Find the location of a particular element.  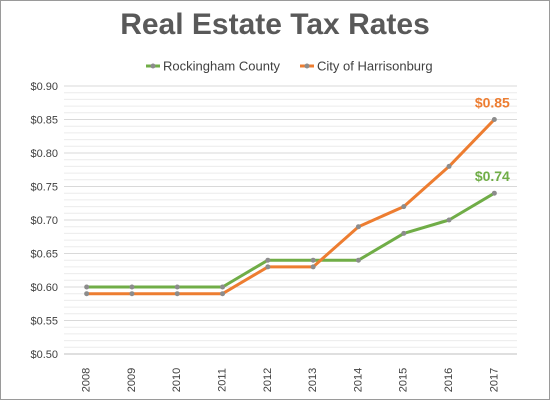

x-tick-label: 2015 is located at coordinates (404, 380).